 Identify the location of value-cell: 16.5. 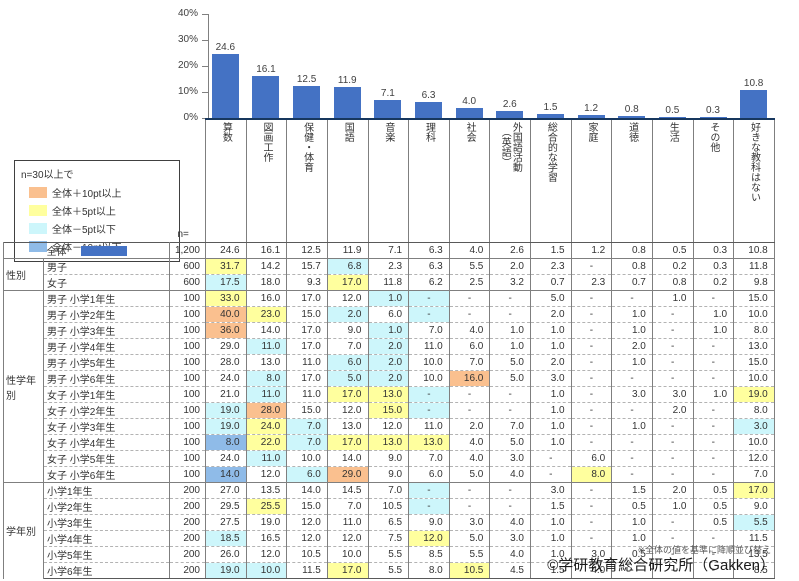
(266, 538).